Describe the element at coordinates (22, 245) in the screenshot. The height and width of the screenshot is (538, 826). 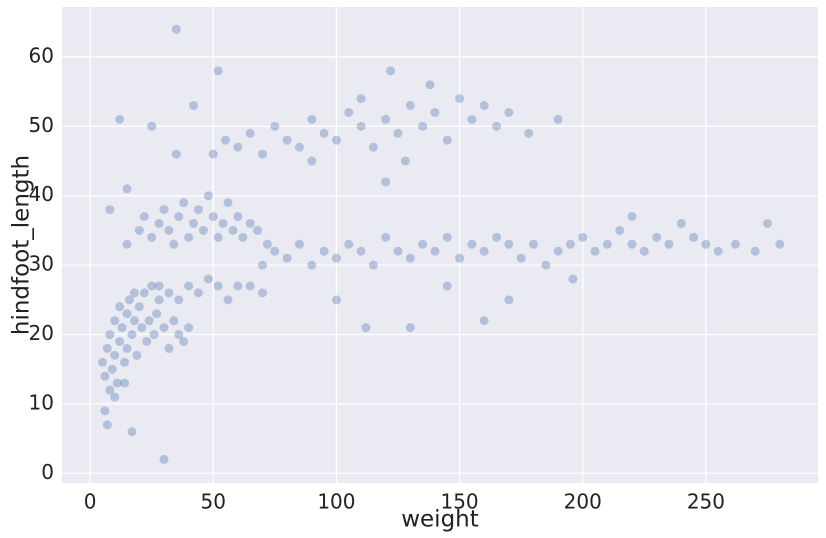
I see `y-axis-label: hindfoot_length` at that location.